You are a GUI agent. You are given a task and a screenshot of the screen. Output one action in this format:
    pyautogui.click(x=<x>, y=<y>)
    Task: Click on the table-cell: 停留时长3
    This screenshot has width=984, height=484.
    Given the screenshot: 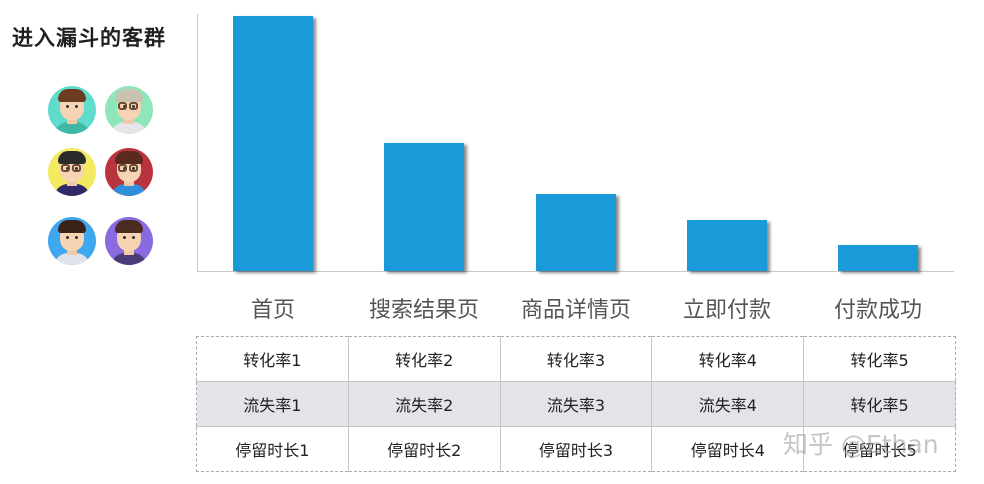 What is the action you would take?
    pyautogui.click(x=575, y=449)
    